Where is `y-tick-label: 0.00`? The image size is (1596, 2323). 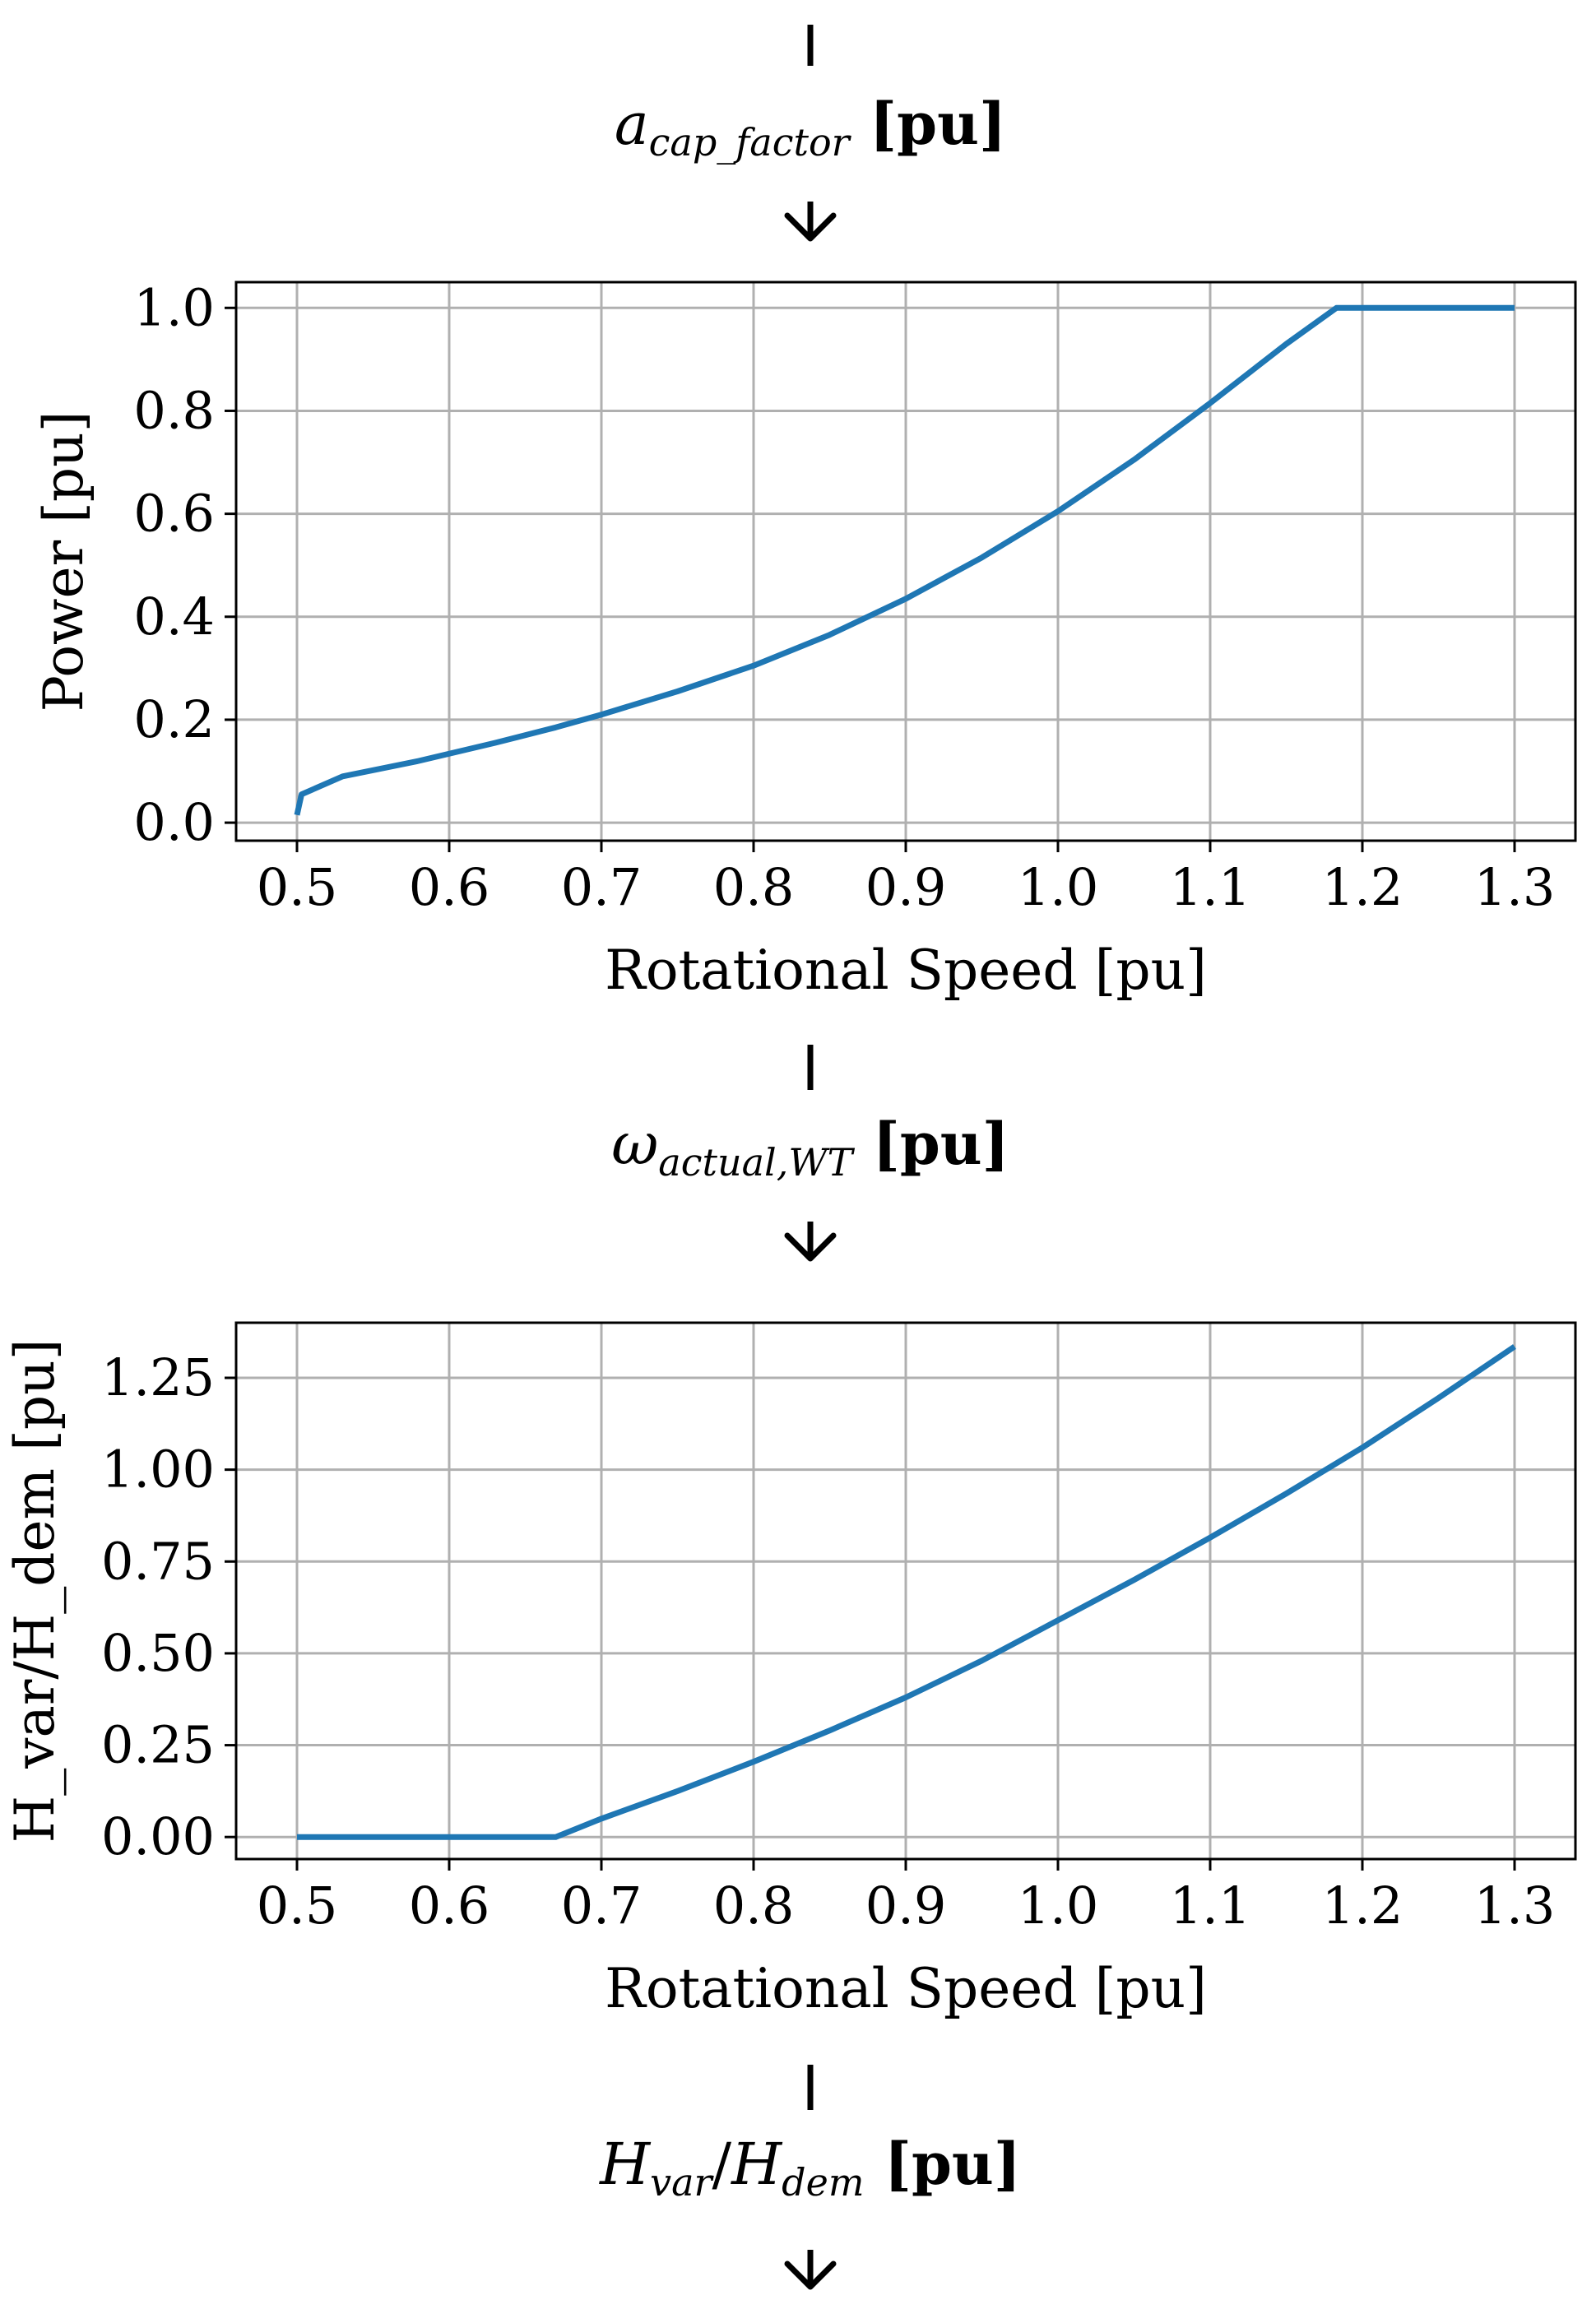
y-tick-label: 0.00 is located at coordinates (158, 1836).